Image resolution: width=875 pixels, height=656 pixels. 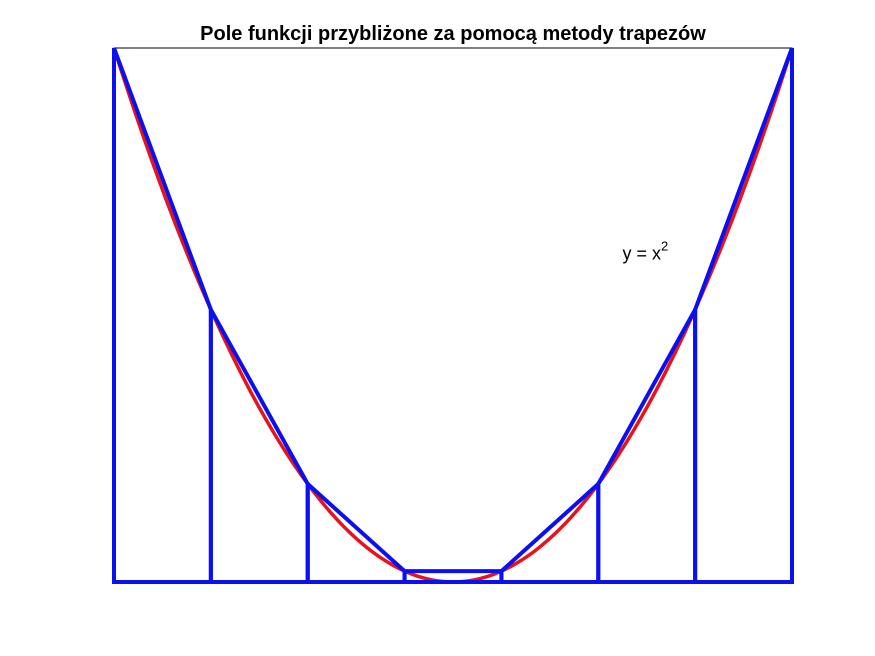 I want to click on curve-label-exponent: 2, so click(x=664, y=245).